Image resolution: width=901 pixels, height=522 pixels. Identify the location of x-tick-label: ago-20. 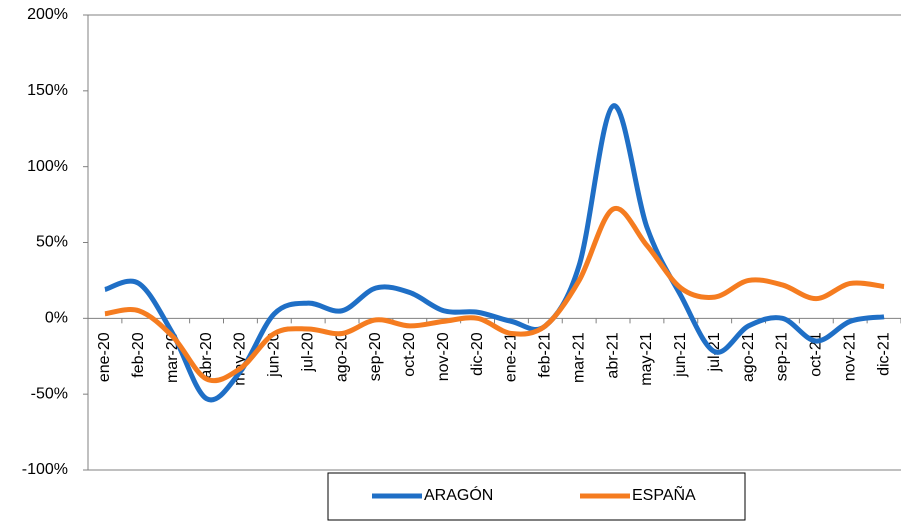
(341, 357).